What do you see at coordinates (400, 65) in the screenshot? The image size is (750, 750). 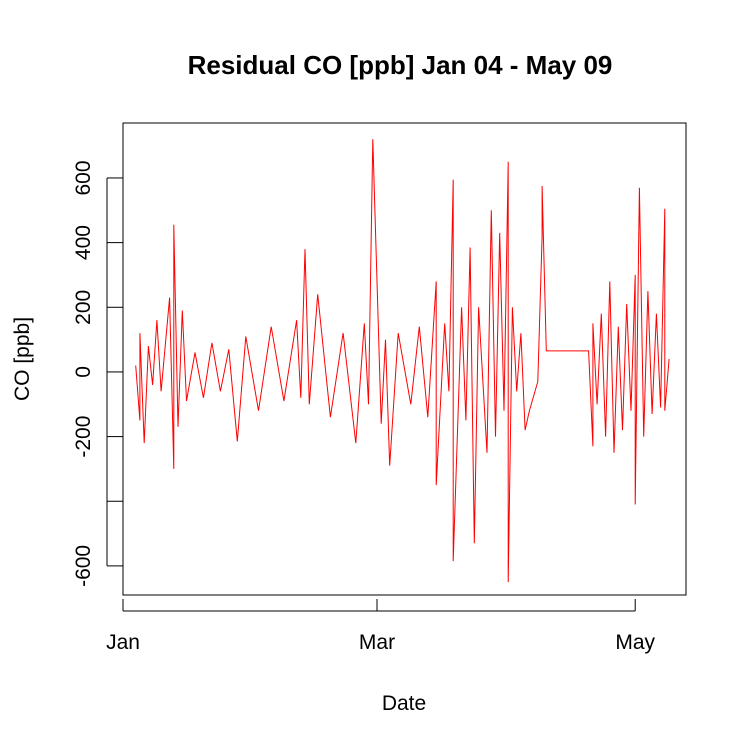 I see `chart-title: Residual CO [ppb] Jan 04 - May 09` at bounding box center [400, 65].